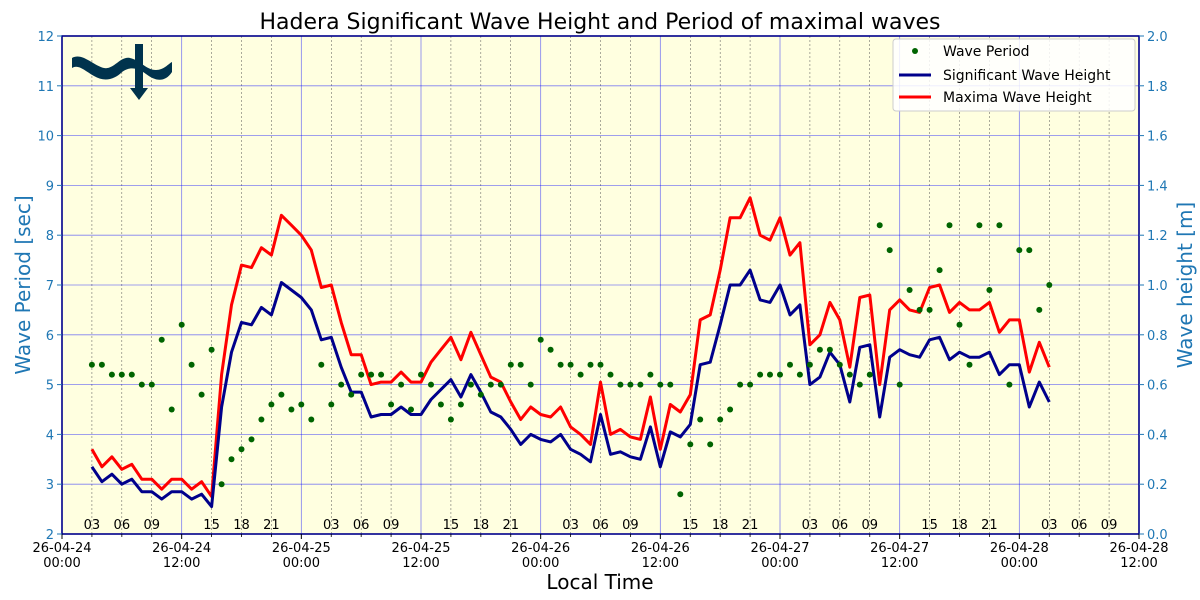  Describe the element at coordinates (301, 548) in the screenshot. I see `x-tick-date: 26-04-25` at that location.